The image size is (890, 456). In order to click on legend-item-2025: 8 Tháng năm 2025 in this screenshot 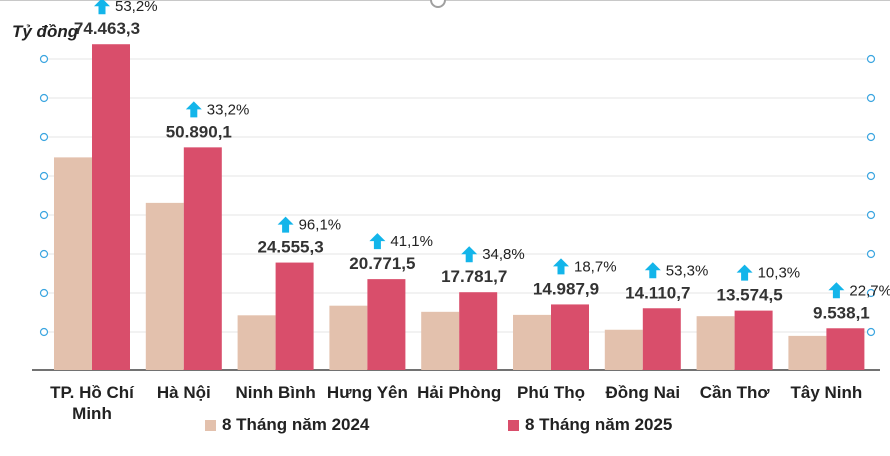, I will do `click(590, 425)`.